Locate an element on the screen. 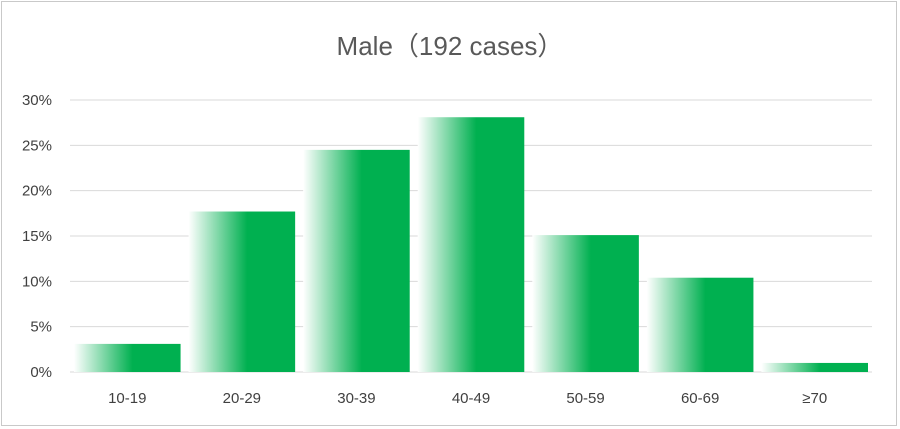 The height and width of the screenshot is (429, 900). y-tick-label: 25% is located at coordinates (37, 145).